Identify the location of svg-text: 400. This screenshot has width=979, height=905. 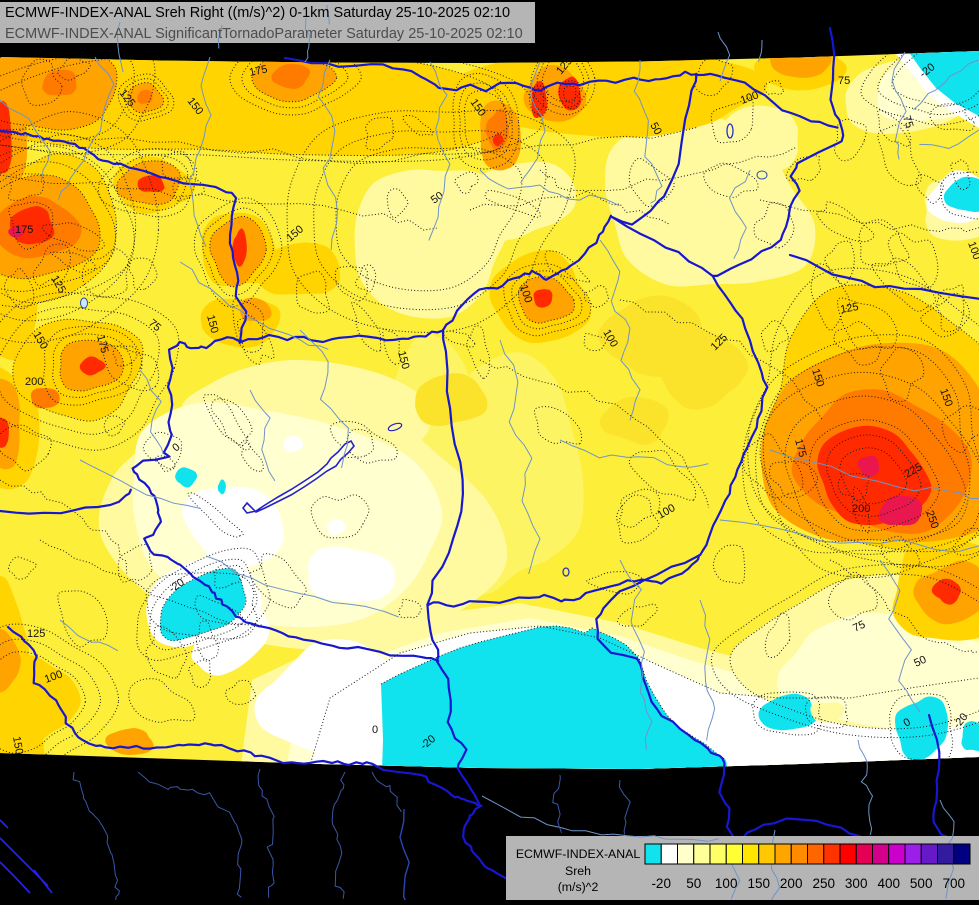
(889, 883).